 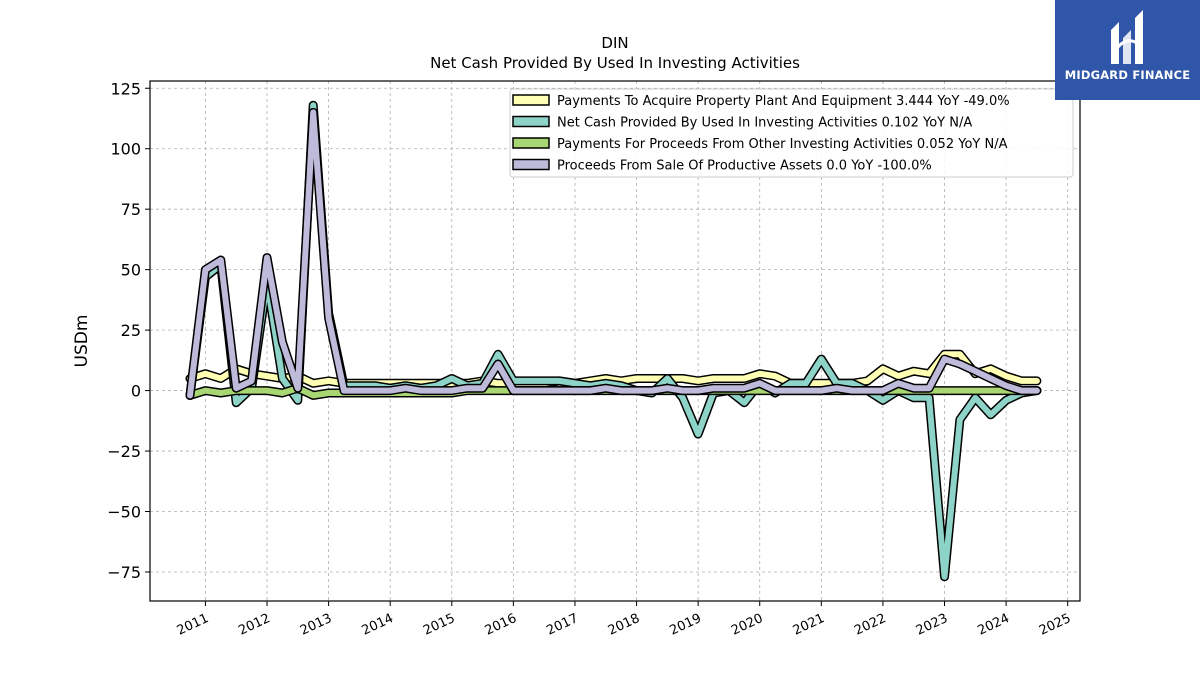 What do you see at coordinates (1055, 625) in the screenshot?
I see `x-tick-label: 2025` at bounding box center [1055, 625].